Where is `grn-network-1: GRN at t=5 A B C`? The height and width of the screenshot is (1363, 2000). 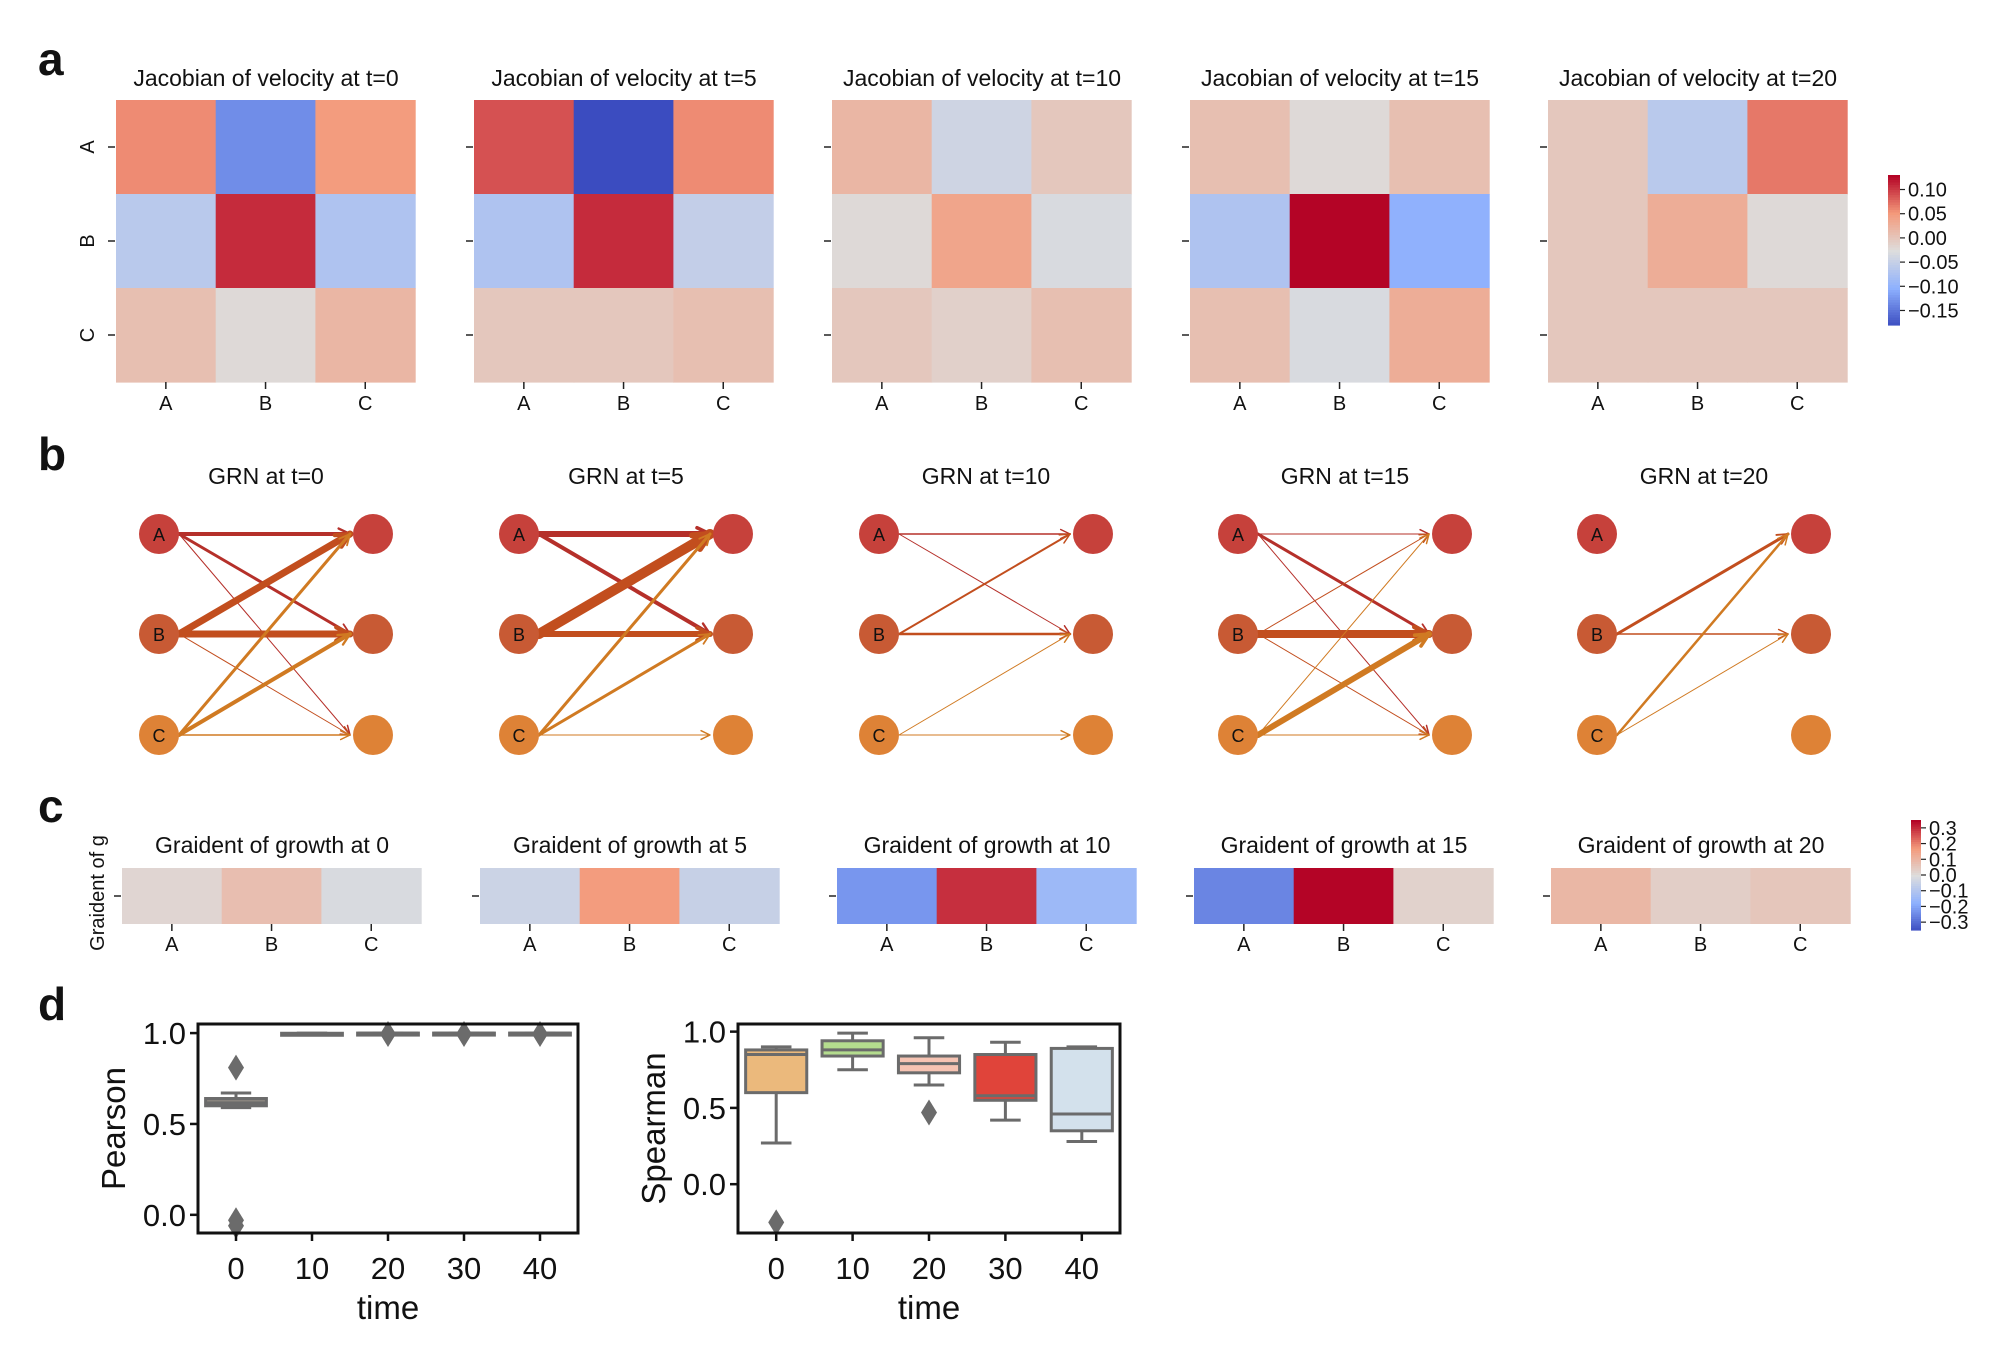 grn-network-1: GRN at t=5 A B C is located at coordinates (626, 609).